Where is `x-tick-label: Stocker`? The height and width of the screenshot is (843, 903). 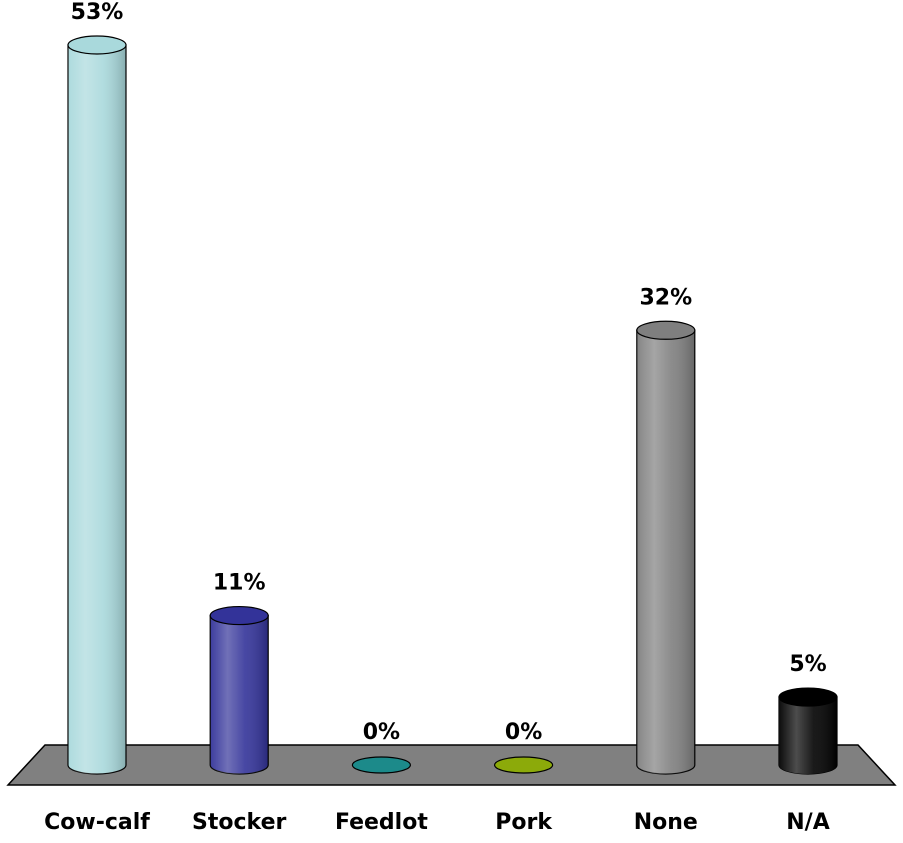
x-tick-label: Stocker is located at coordinates (239, 822).